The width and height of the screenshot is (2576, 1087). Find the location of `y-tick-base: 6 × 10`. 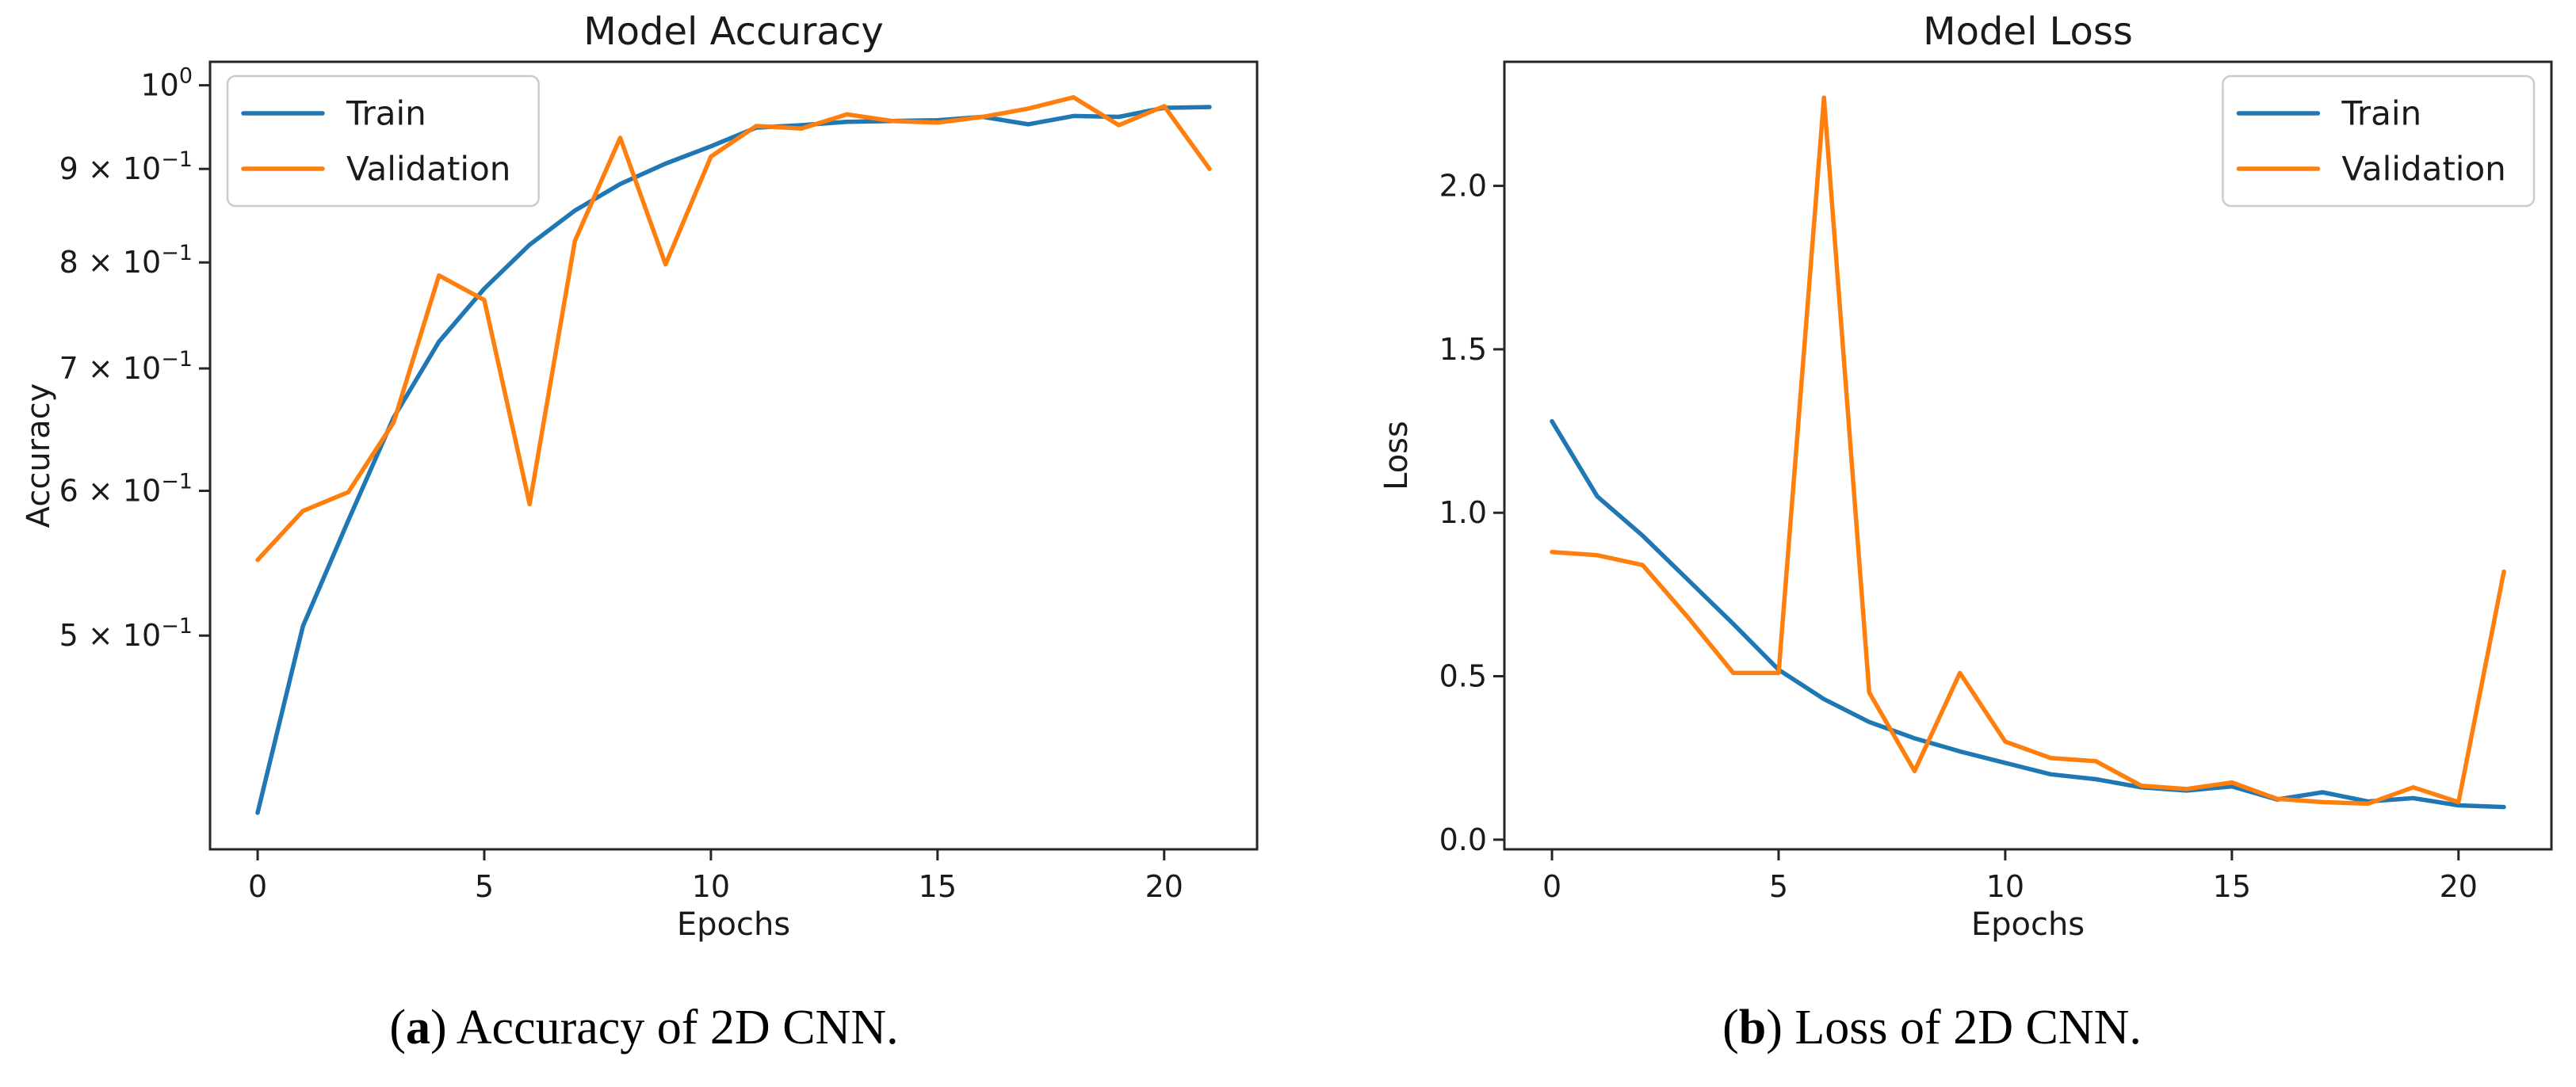

y-tick-base: 6 × 10 is located at coordinates (110, 491).